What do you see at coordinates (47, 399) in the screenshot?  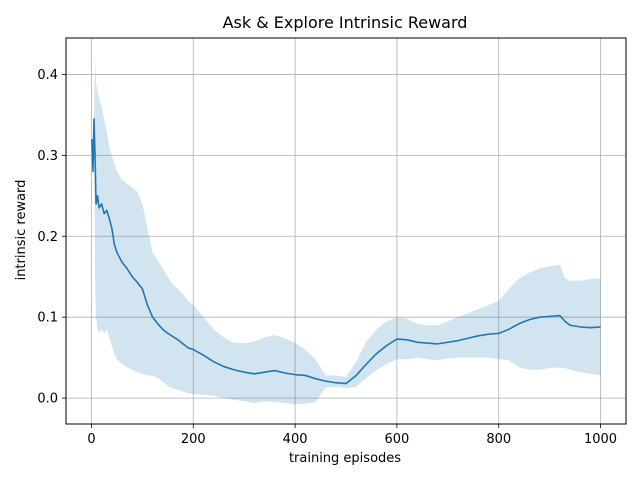 I see `y-tick-label: 0.0` at bounding box center [47, 399].